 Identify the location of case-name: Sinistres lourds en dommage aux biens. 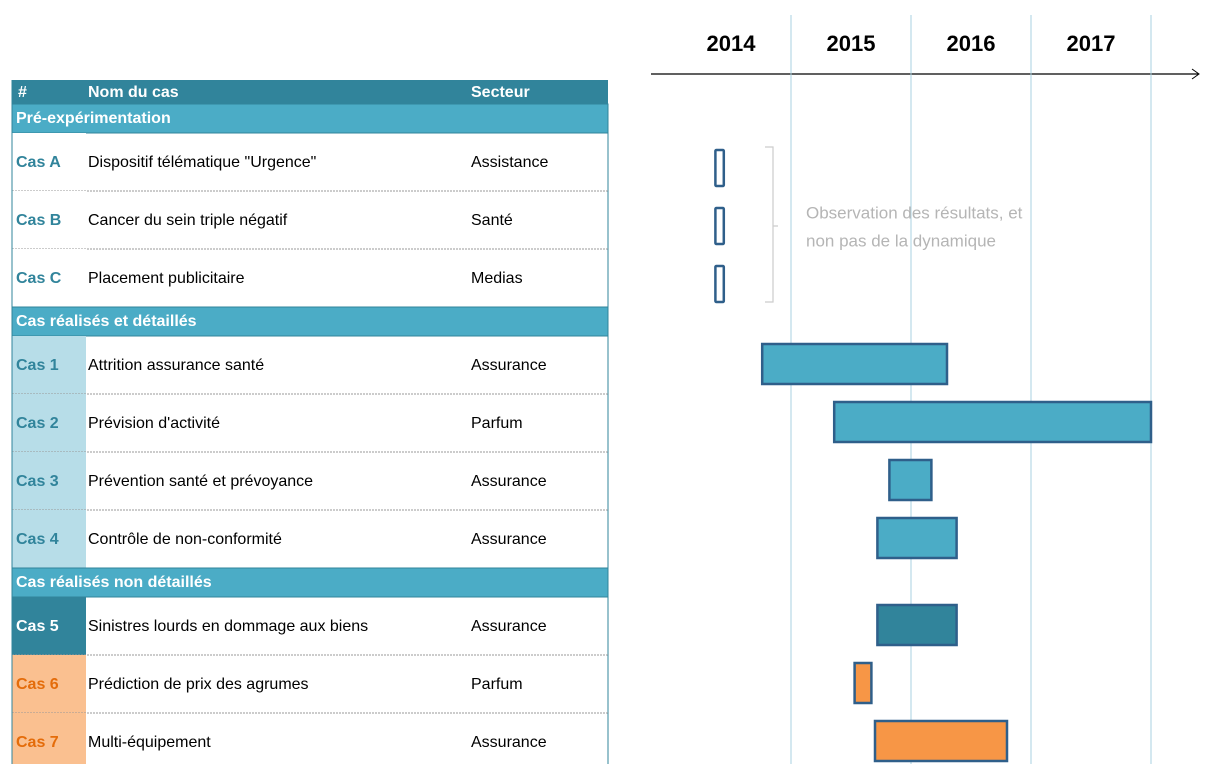
(228, 626).